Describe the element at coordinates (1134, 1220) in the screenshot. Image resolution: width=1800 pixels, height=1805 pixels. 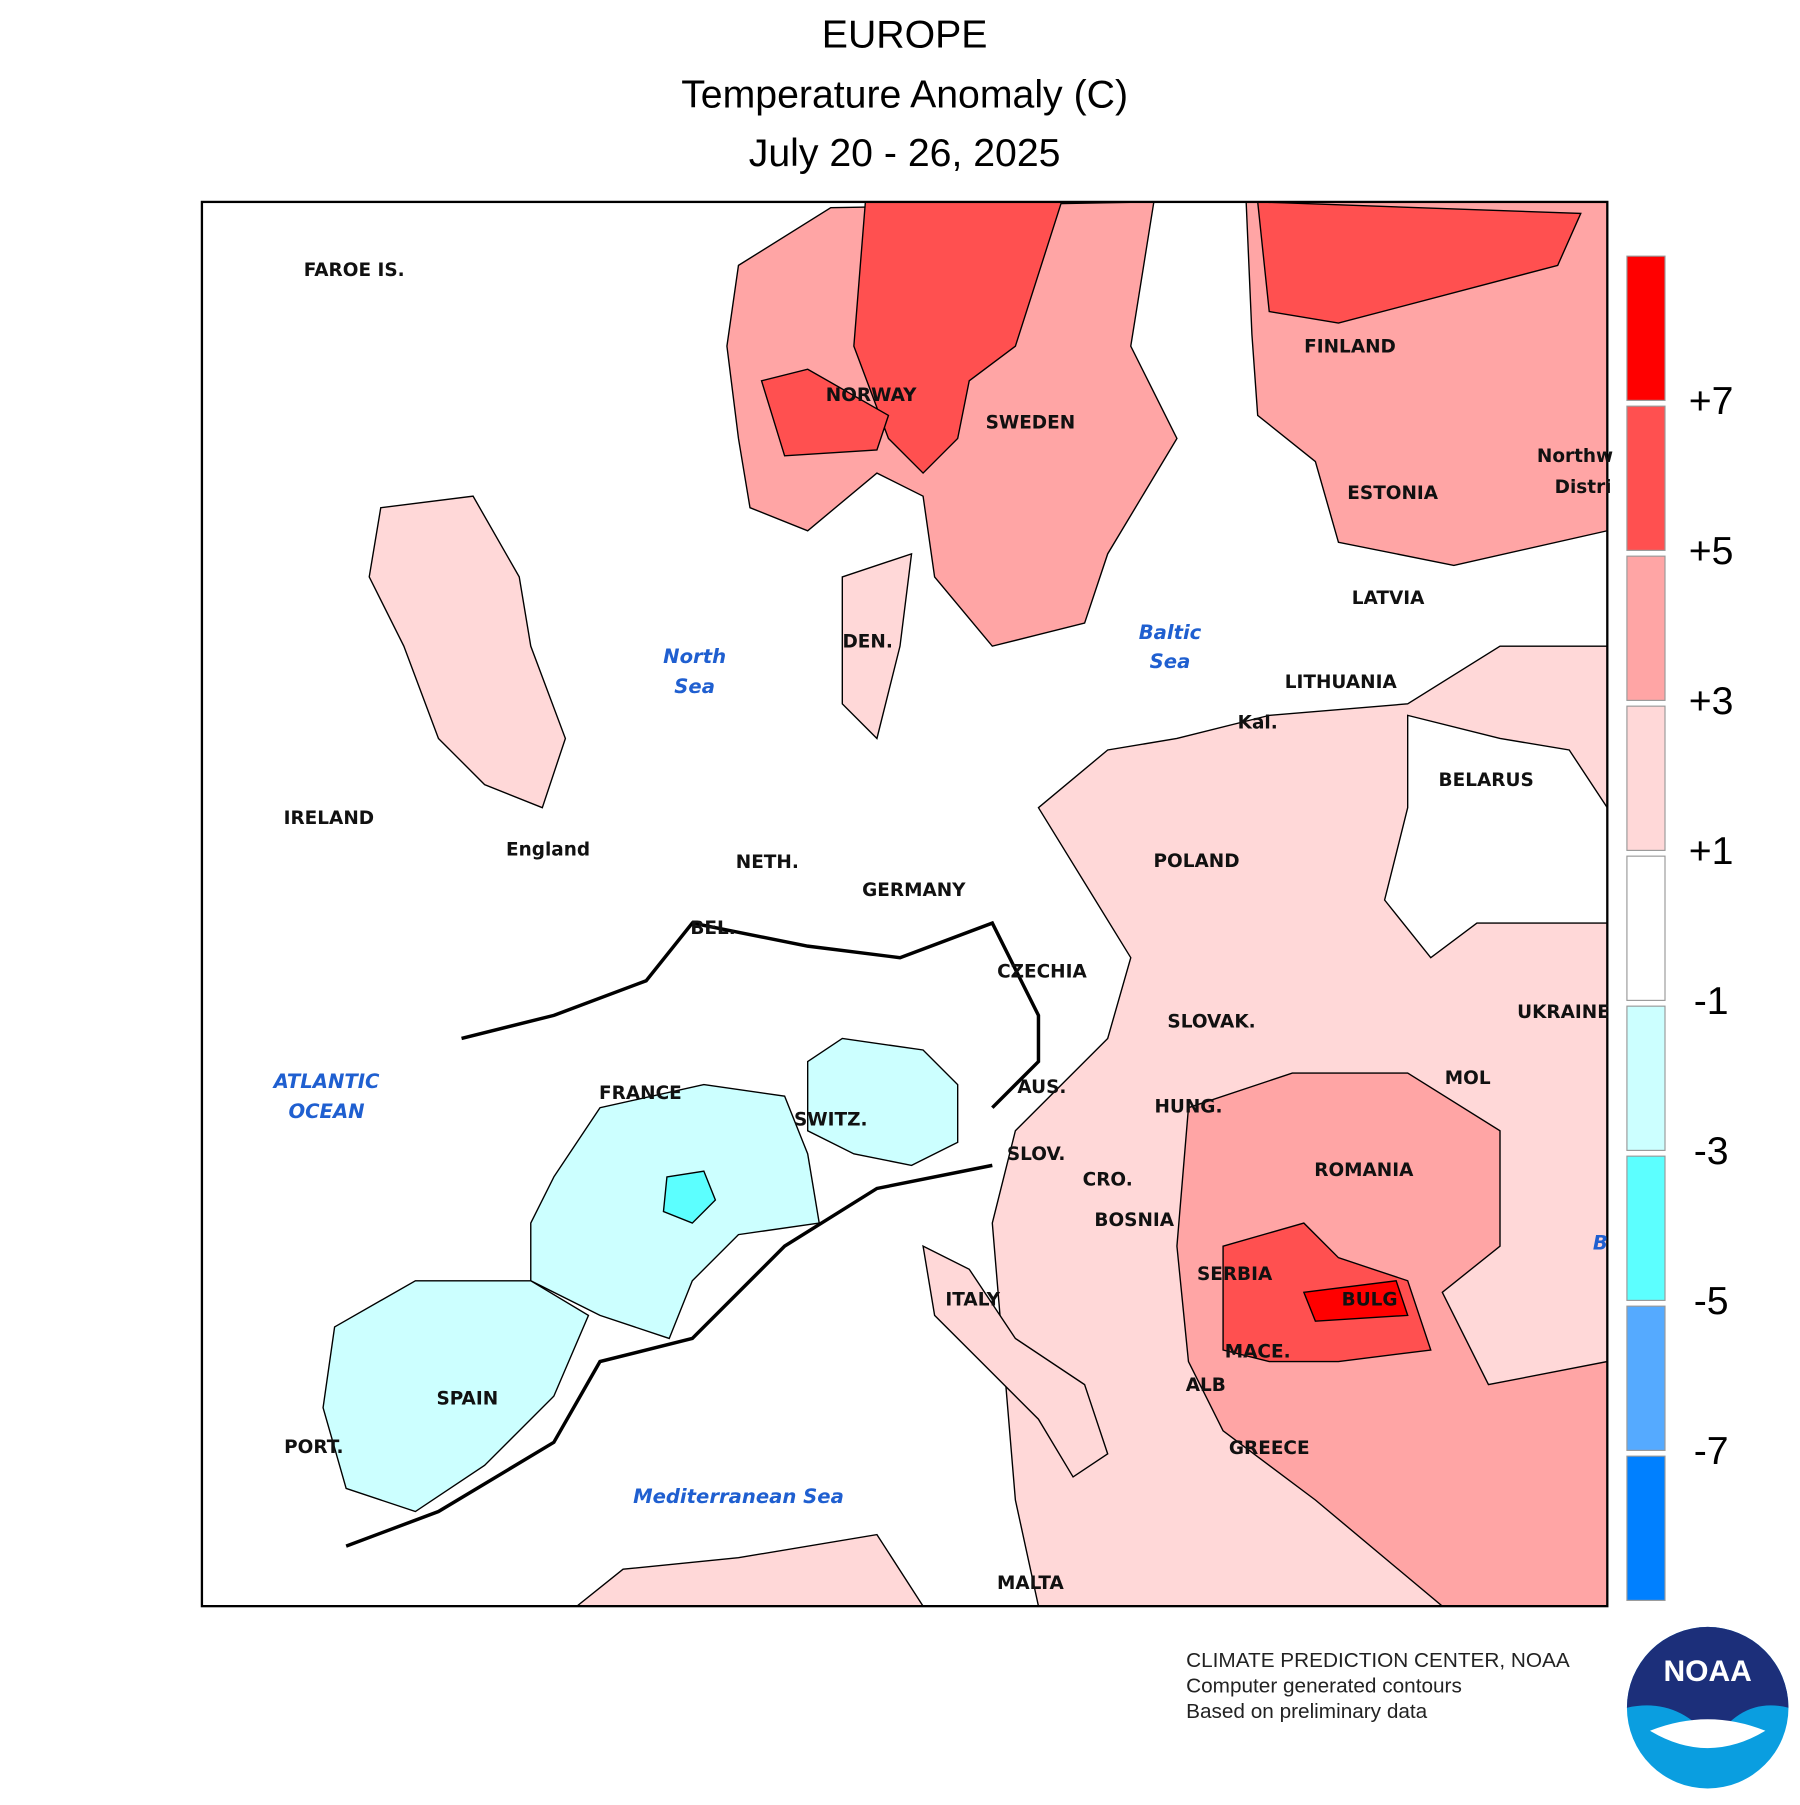
I see `country-label: BOSNIA` at that location.